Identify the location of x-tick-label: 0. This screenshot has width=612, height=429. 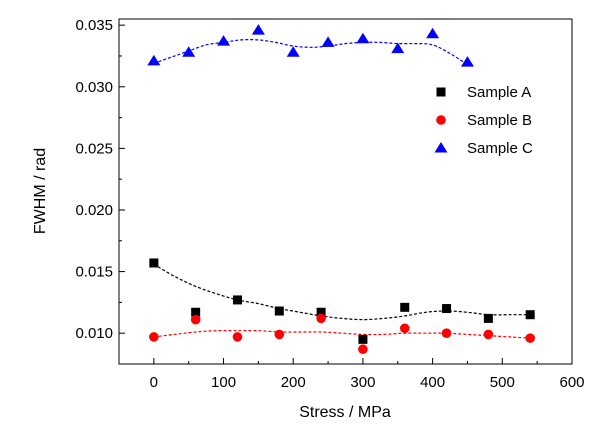
(154, 382).